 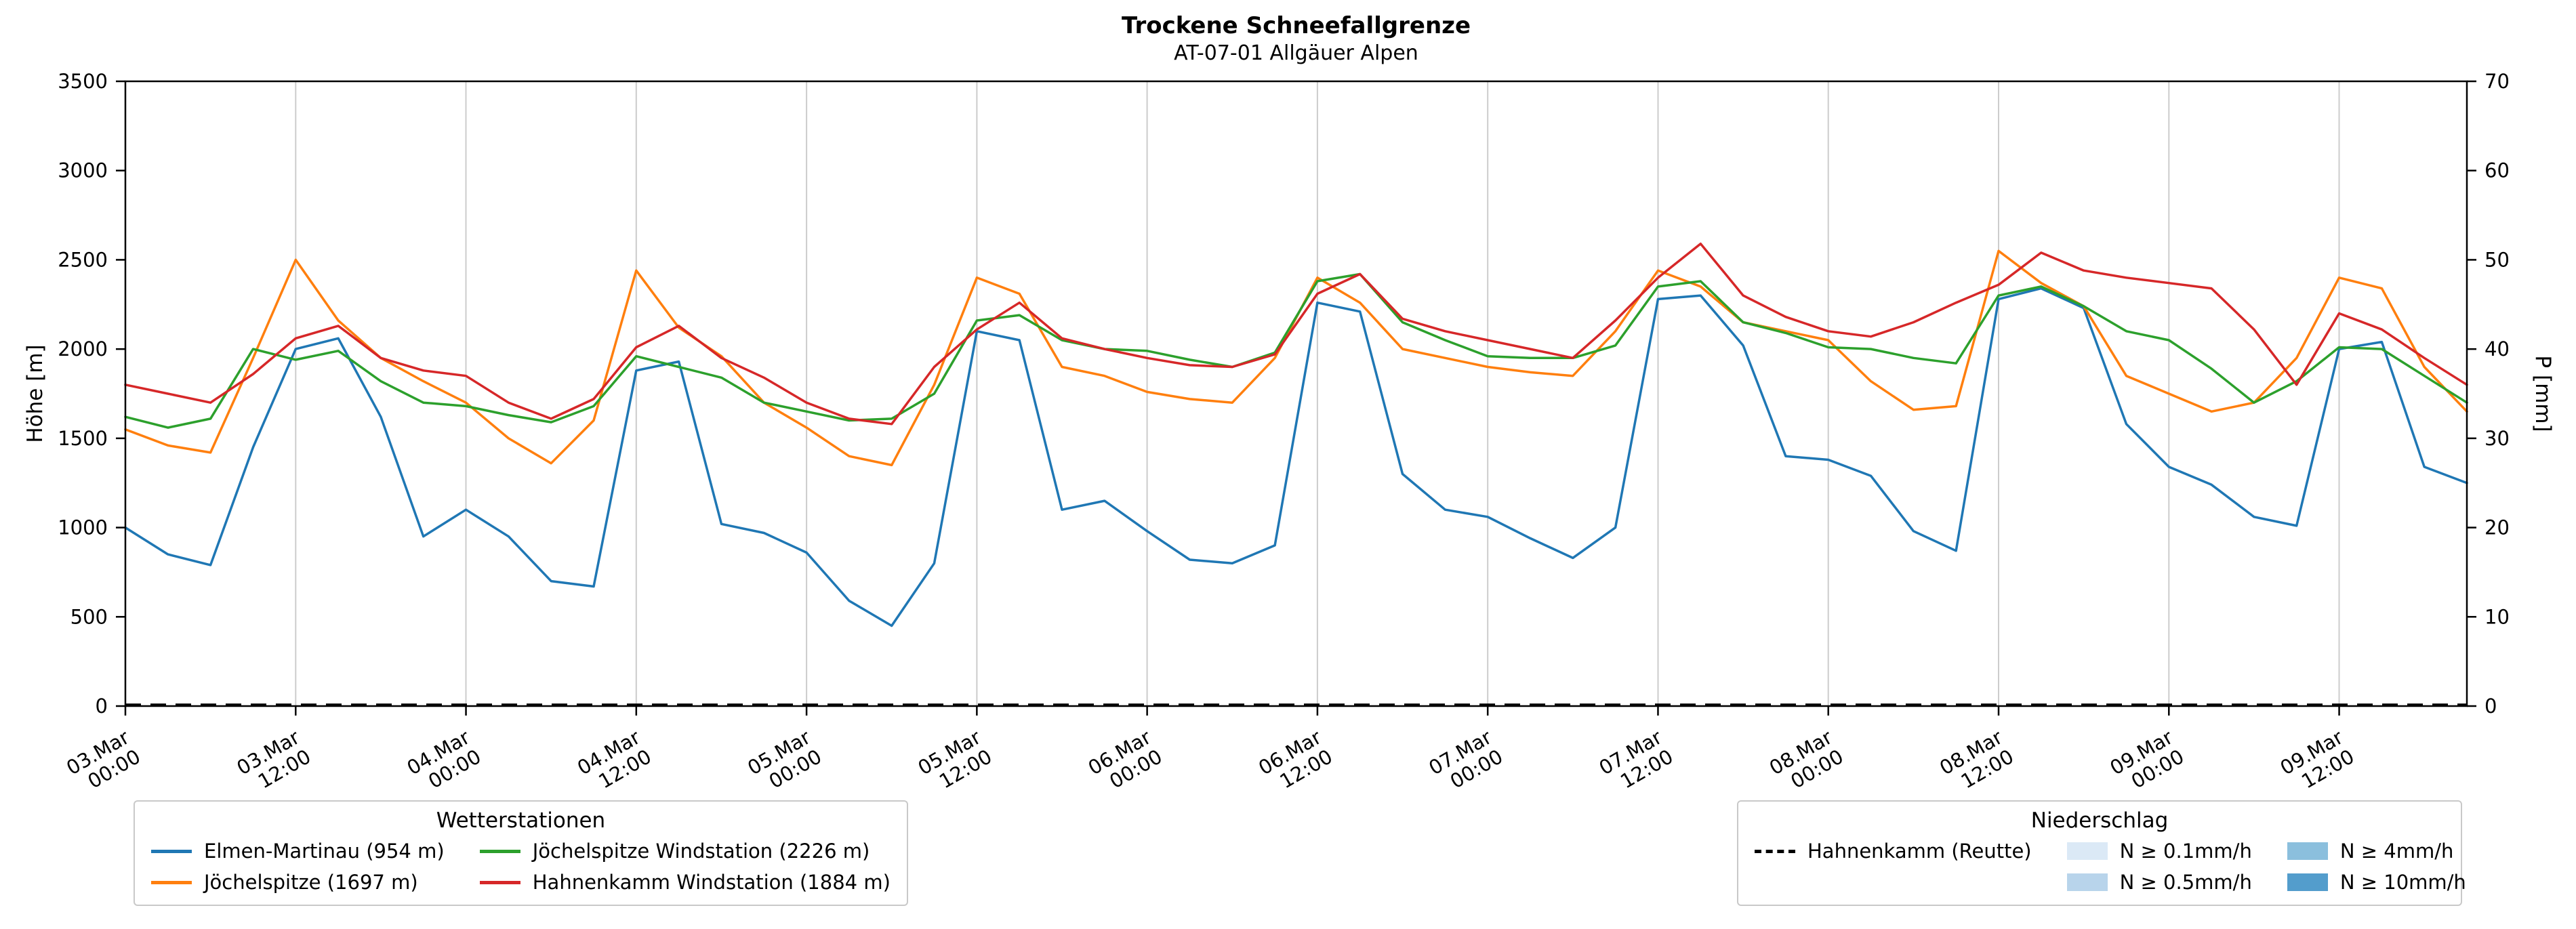 I want to click on chart-subtitle: AT-07-01 Allgäuer Alpen, so click(x=1296, y=53).